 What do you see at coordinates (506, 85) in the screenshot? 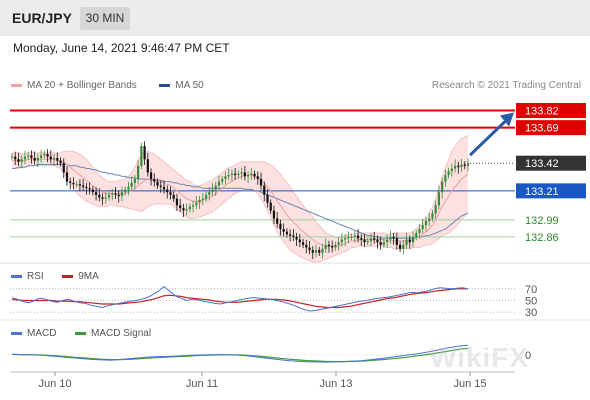
I see `credit-text: Research © 2021 Trading Central` at bounding box center [506, 85].